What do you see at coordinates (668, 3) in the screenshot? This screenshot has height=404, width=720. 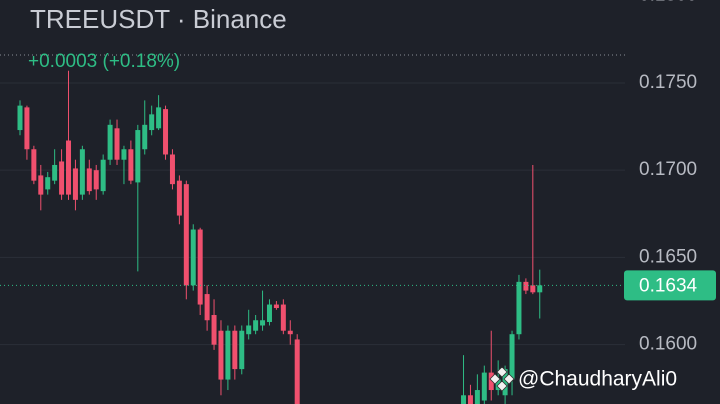 I see `y-tick-label: 0.1800` at bounding box center [668, 3].